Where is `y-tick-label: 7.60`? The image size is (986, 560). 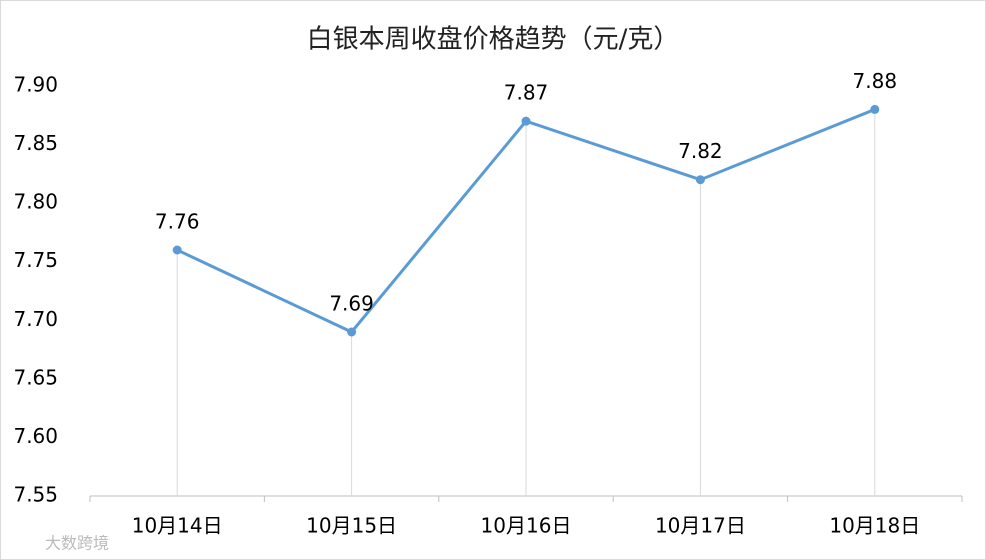 y-tick-label: 7.60 is located at coordinates (35, 436).